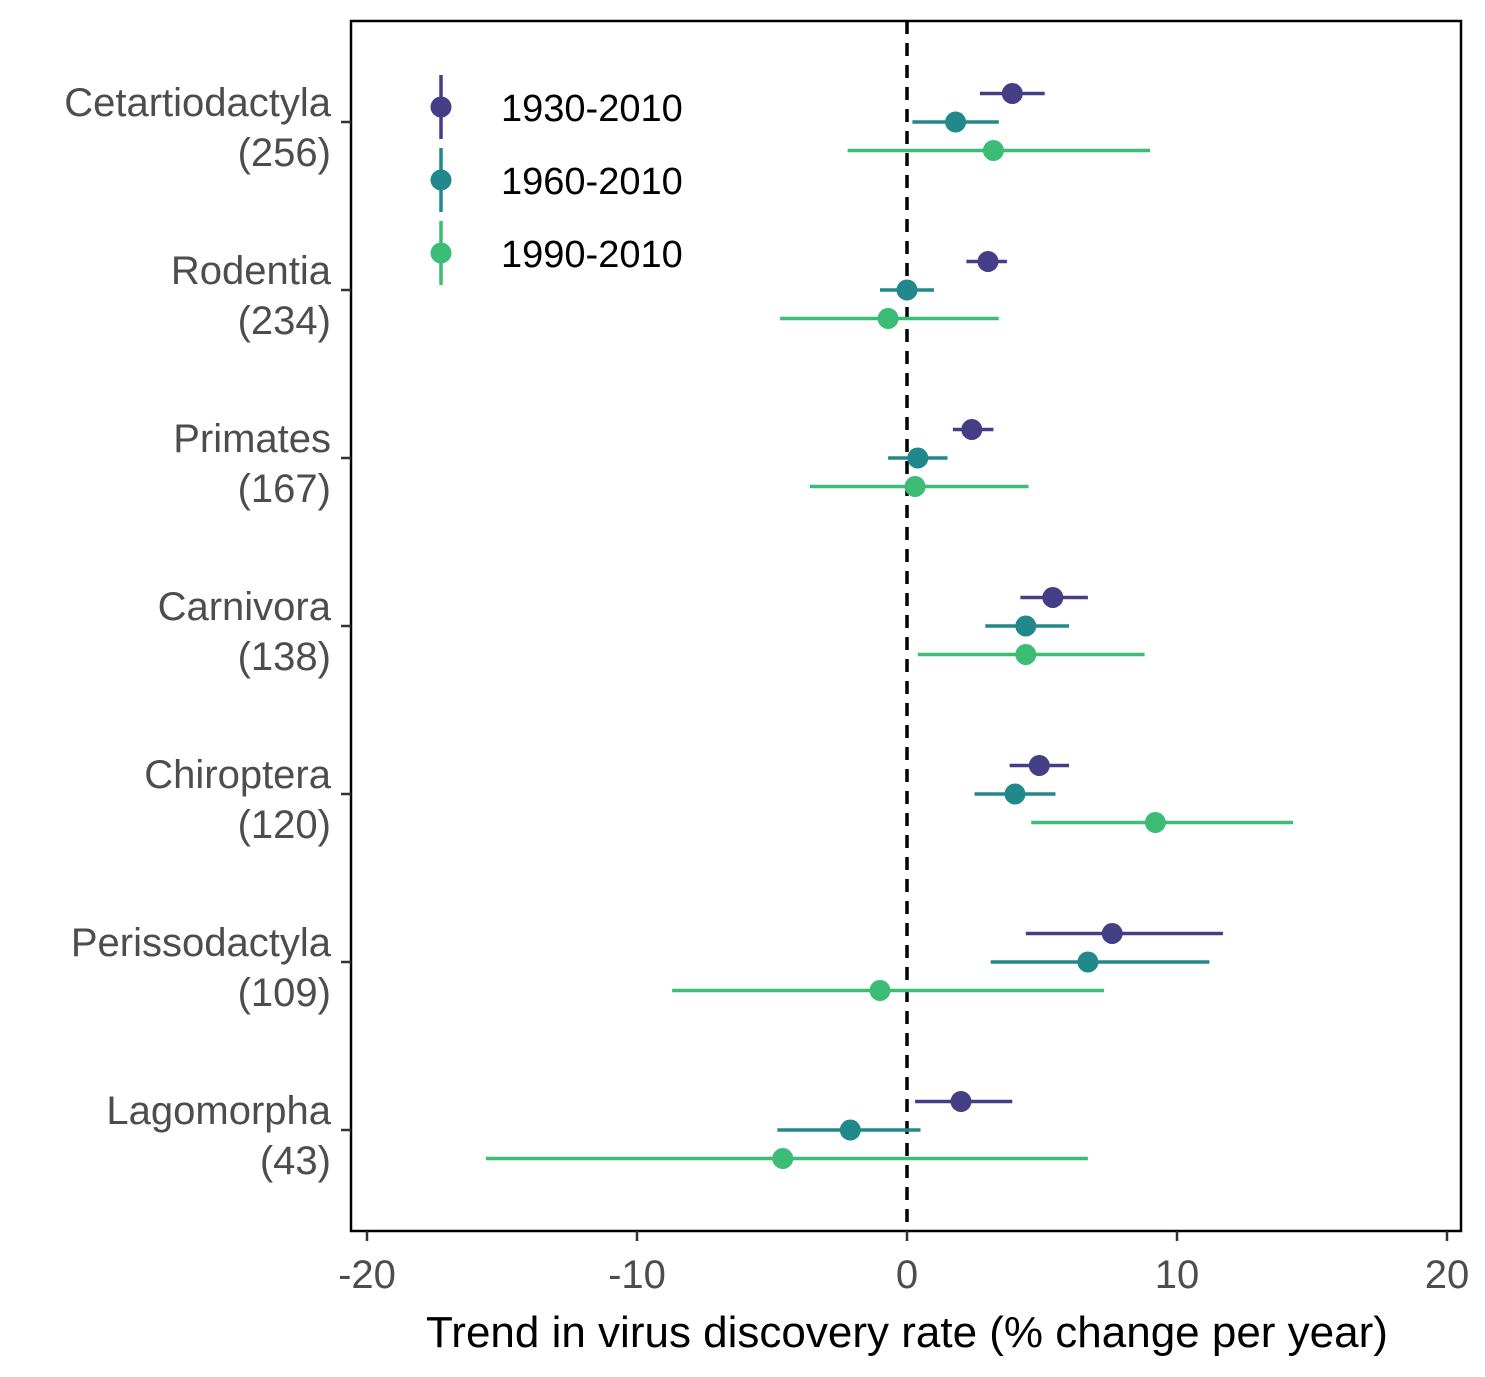 This screenshot has width=1485, height=1377. Describe the element at coordinates (993, 150) in the screenshot. I see `point-cetartiodactyla-1990-2010` at that location.